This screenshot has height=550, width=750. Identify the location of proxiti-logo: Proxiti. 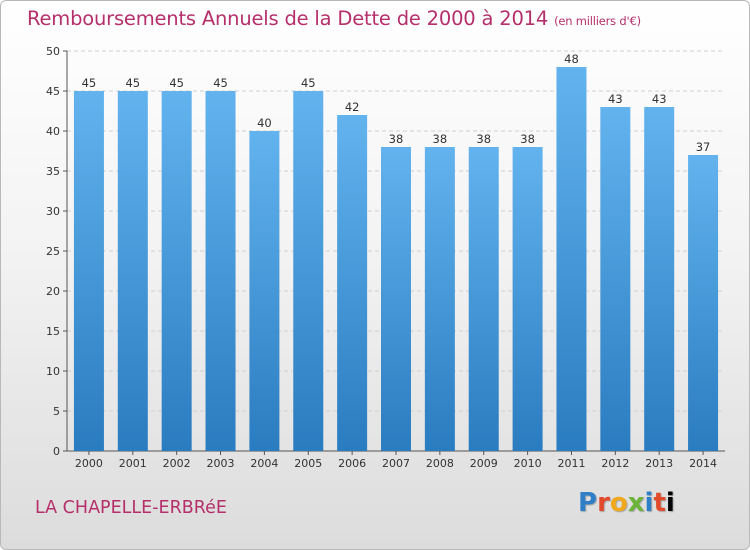
(626, 503).